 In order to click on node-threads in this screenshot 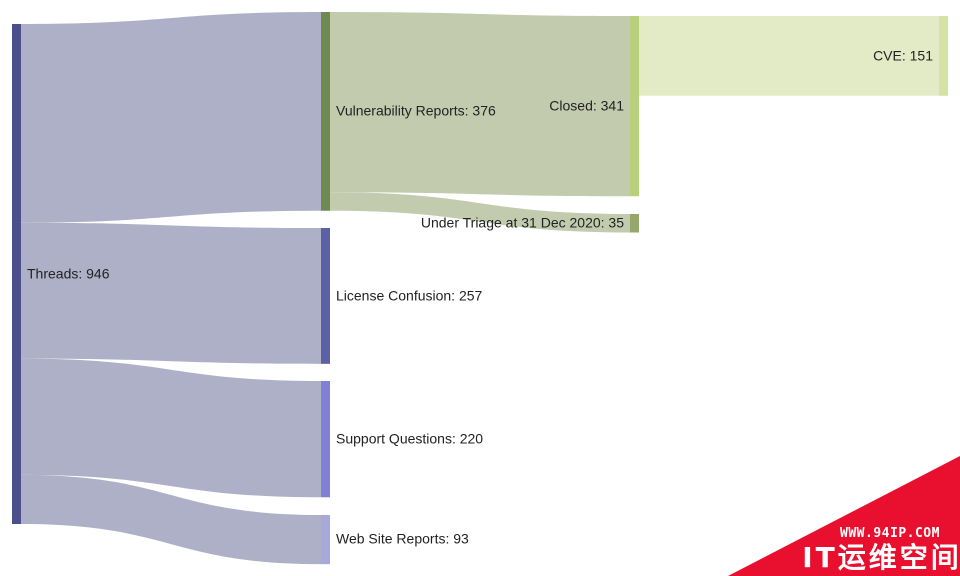, I will do `click(16, 274)`.